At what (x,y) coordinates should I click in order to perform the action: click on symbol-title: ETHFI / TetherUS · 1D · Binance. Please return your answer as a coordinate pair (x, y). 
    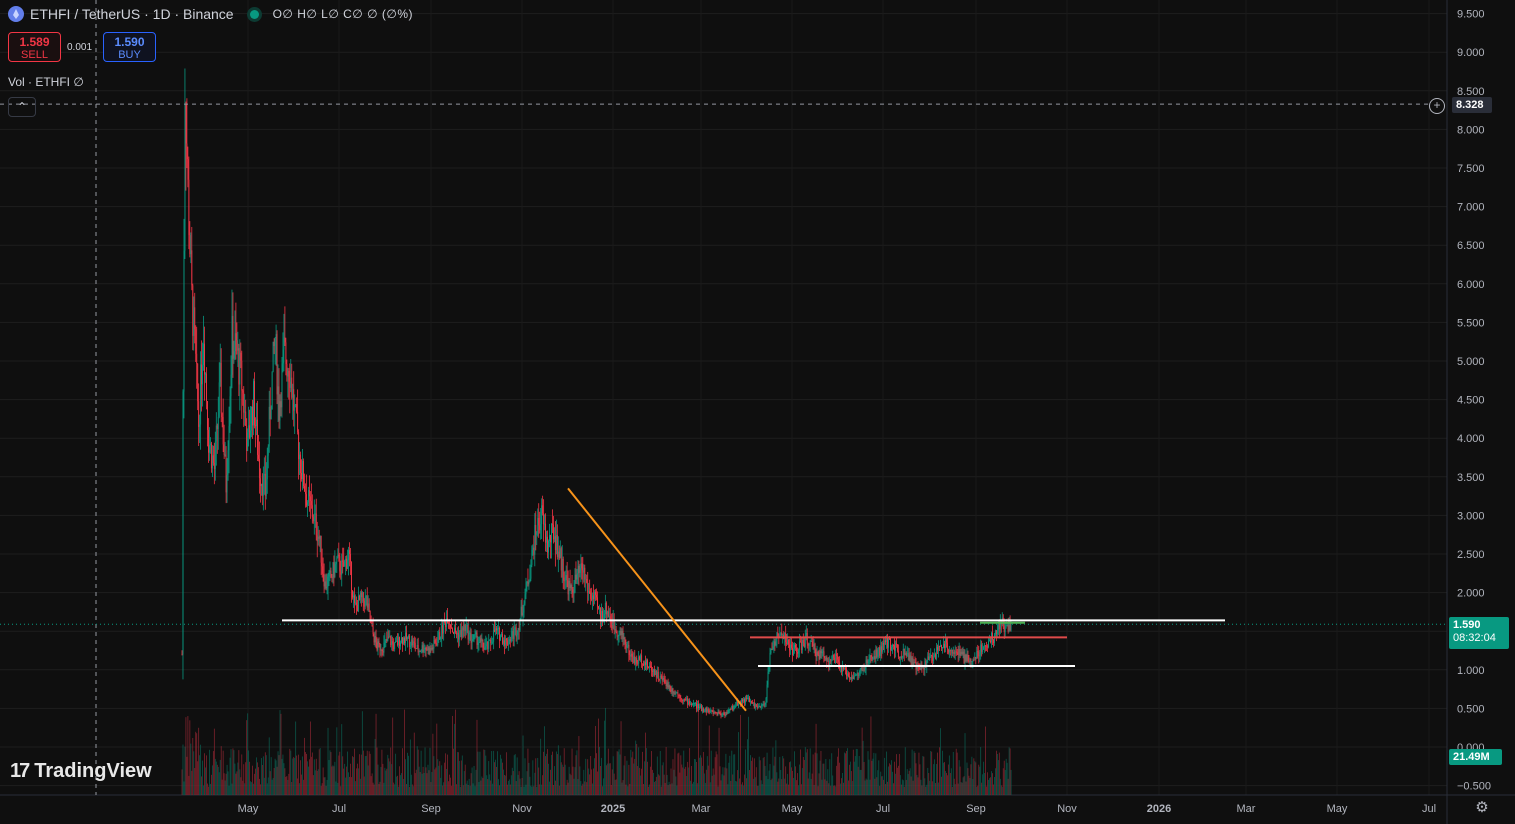
    Looking at the image, I should click on (132, 14).